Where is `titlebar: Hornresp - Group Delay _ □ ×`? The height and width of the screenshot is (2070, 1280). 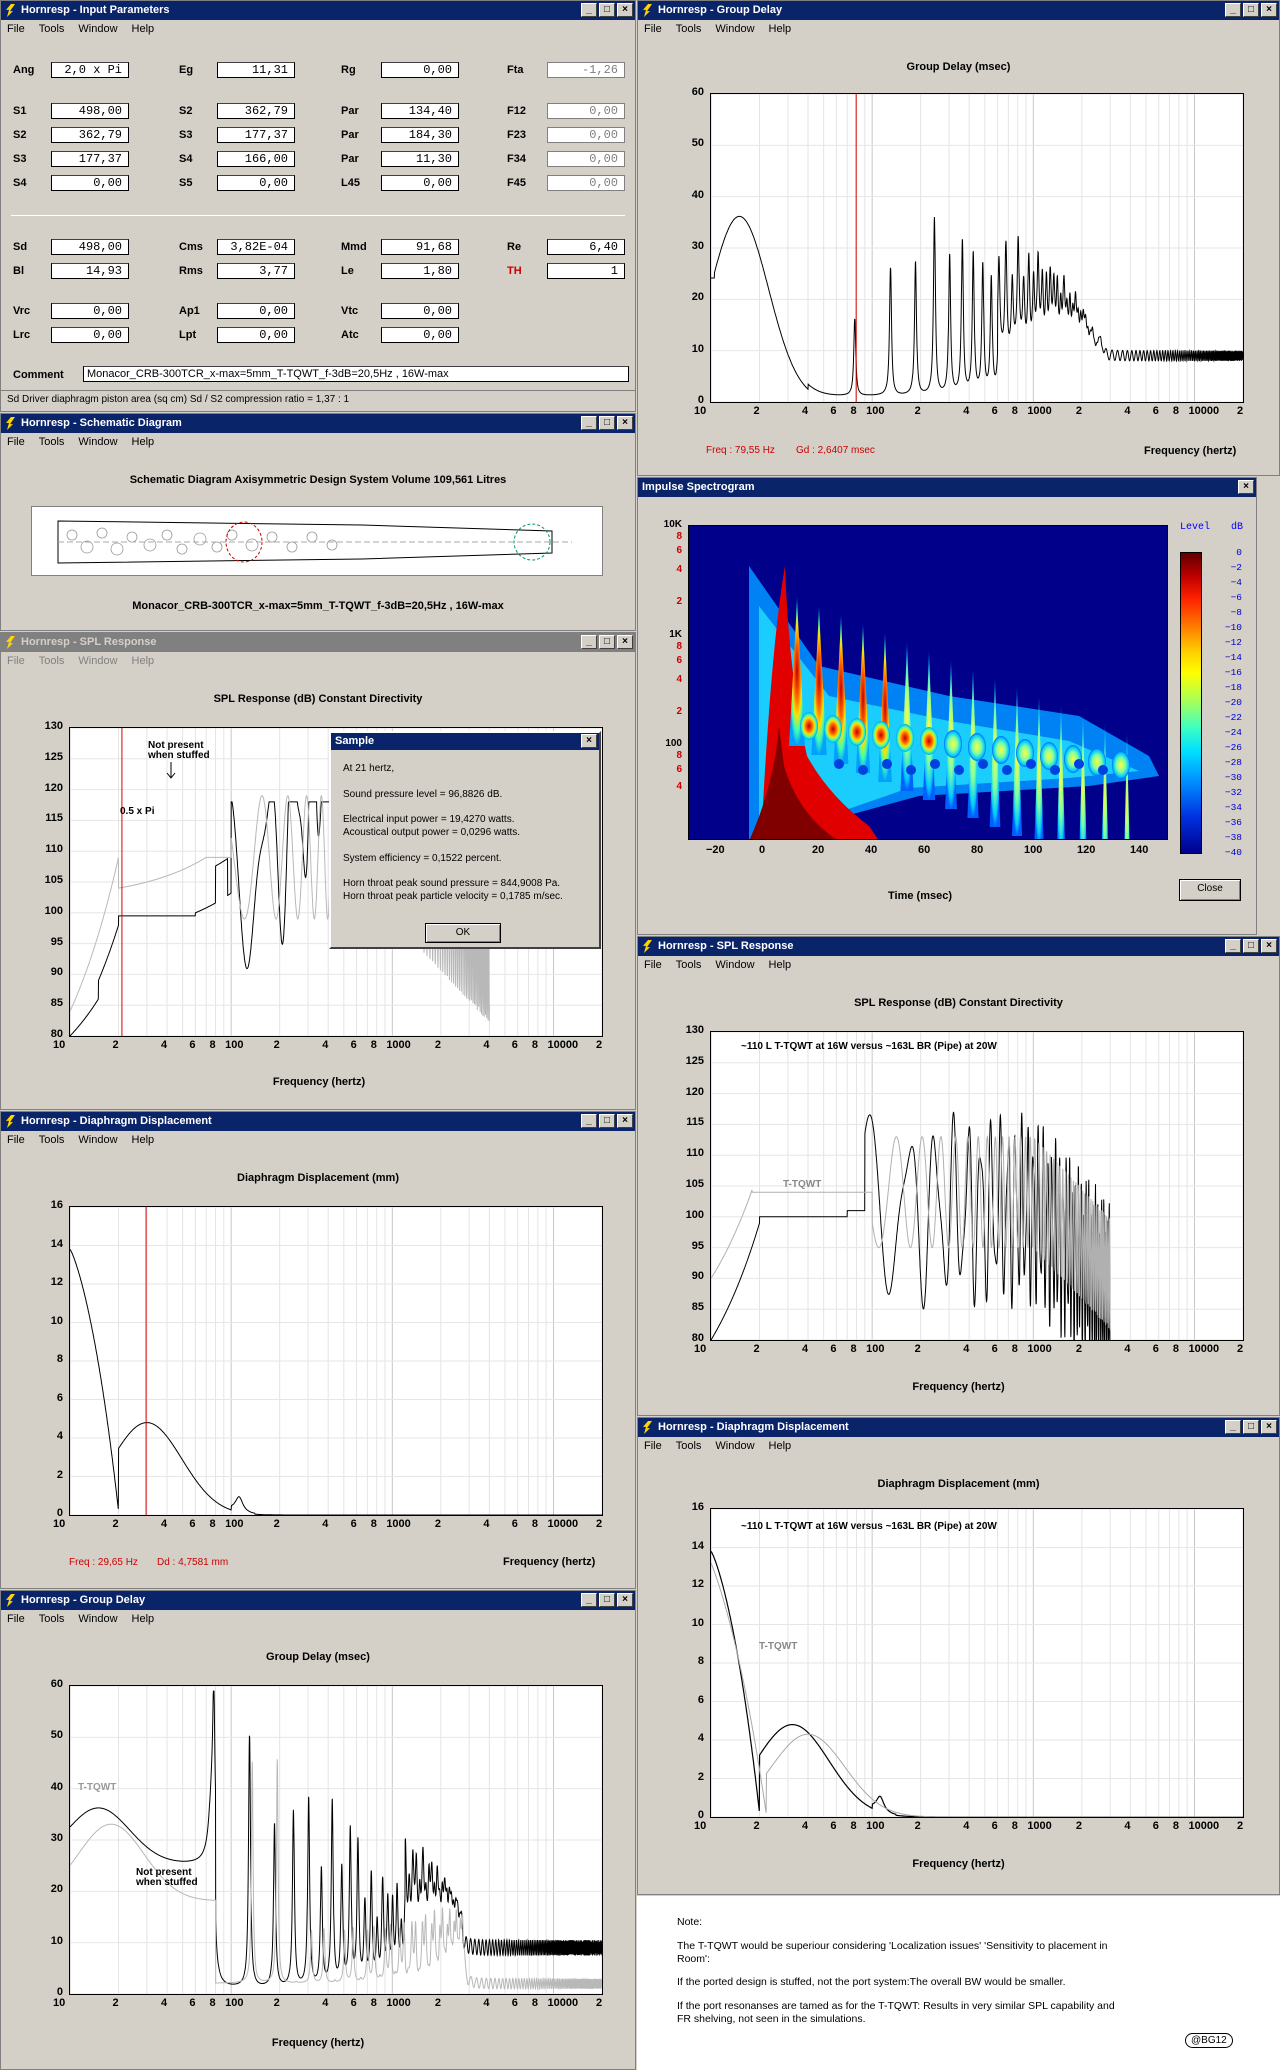
titlebar: Hornresp - Group Delay _ □ × is located at coordinates (318, 1600).